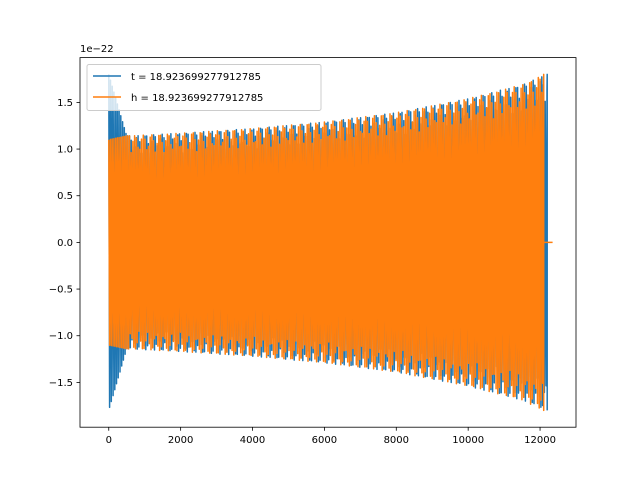 The width and height of the screenshot is (640, 480). What do you see at coordinates (61, 383) in the screenshot?
I see `y-tick-label: −1.5` at bounding box center [61, 383].